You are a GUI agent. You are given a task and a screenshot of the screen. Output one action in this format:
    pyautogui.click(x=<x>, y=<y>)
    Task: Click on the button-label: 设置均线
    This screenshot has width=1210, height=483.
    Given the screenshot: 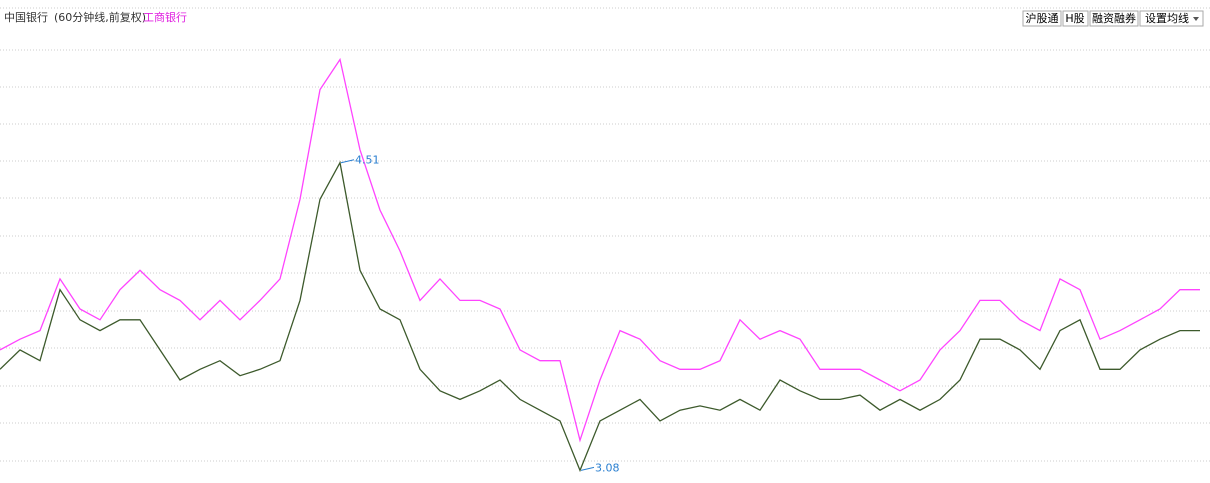 What is the action you would take?
    pyautogui.click(x=1167, y=18)
    